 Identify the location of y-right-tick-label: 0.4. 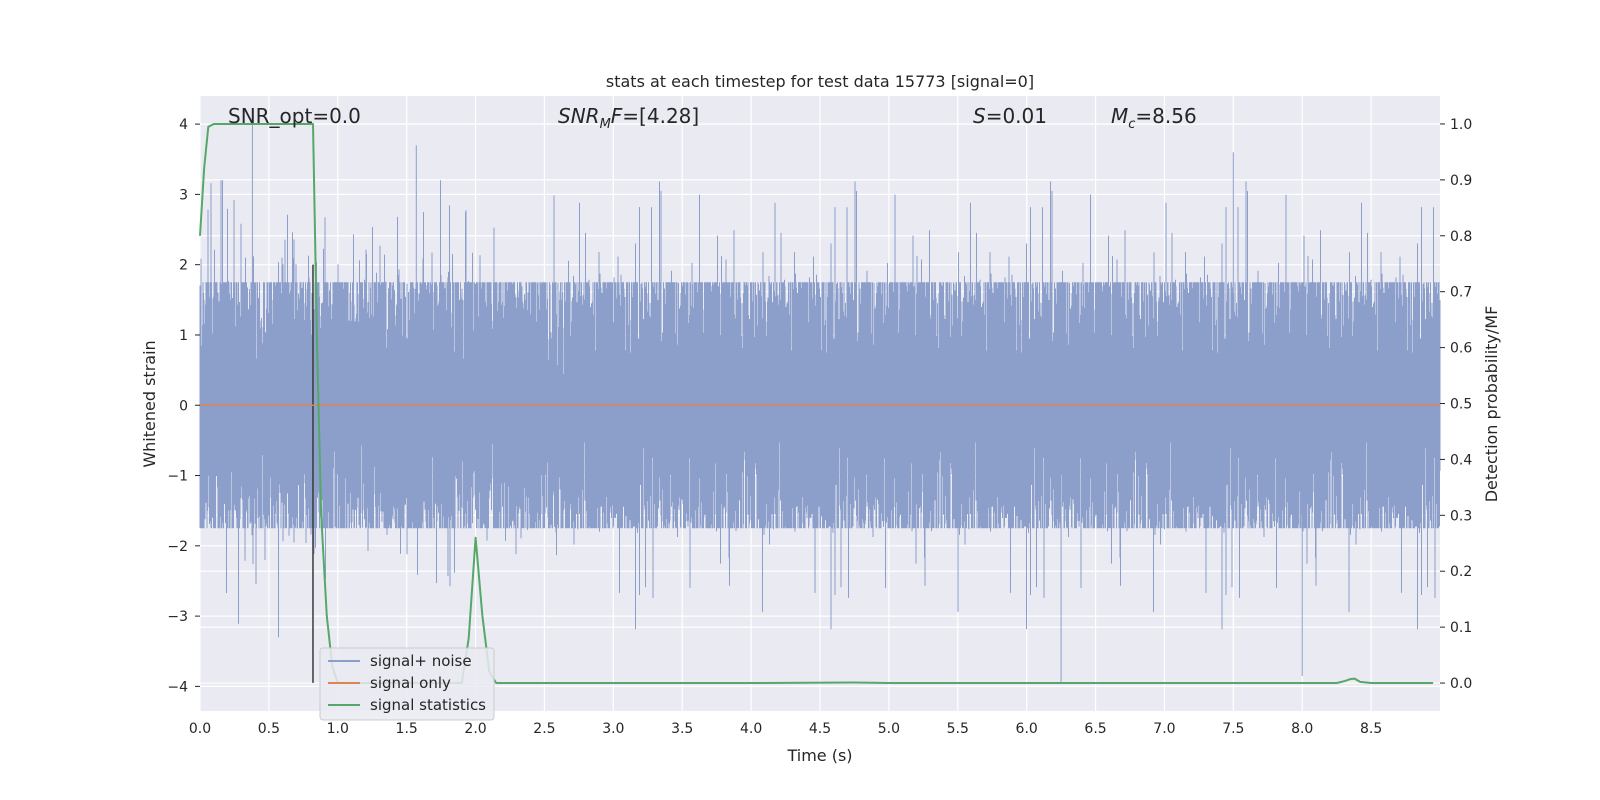
(1461, 460).